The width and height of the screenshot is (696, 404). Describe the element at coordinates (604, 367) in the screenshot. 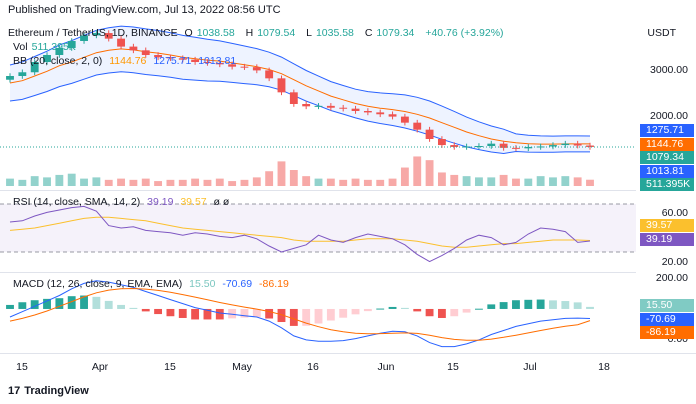

I see `time-tick: 18` at that location.